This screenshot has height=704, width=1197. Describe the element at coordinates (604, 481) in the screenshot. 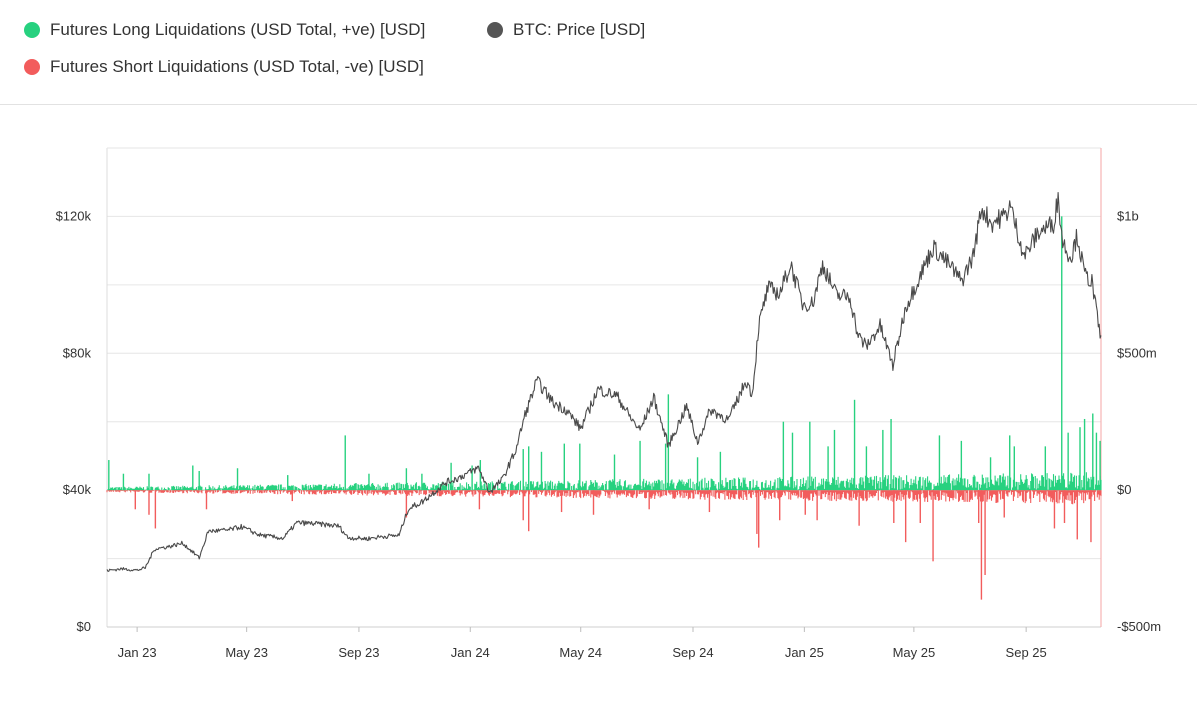

I see `long-liquidation-bars` at that location.